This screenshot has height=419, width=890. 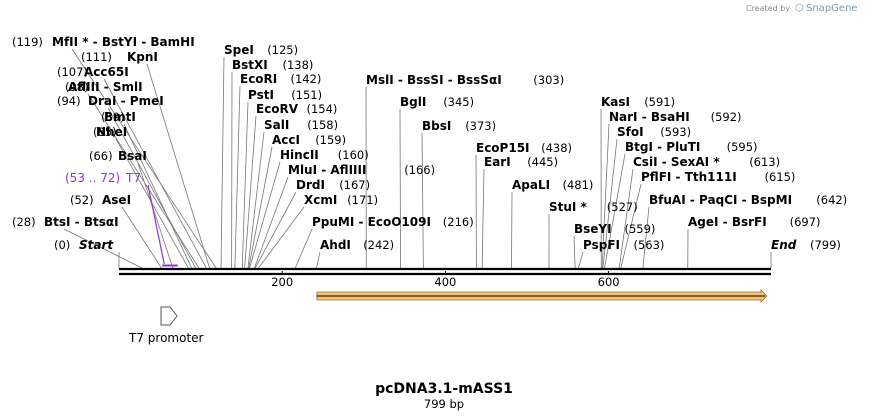 I want to click on site-position: (142), so click(x=306, y=79).